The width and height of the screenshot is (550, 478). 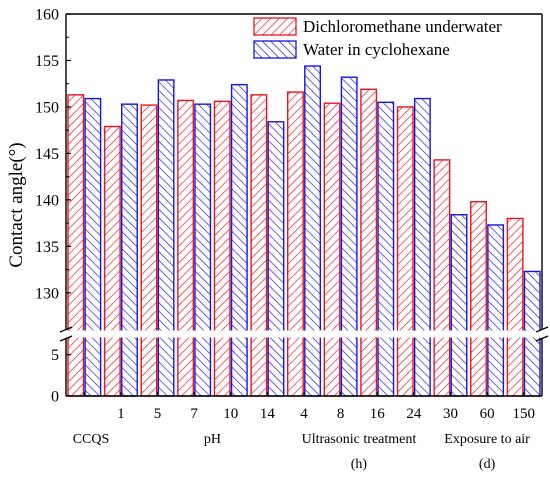 I want to click on legend-label-0: Dichloromethane underwater, so click(x=402, y=26).